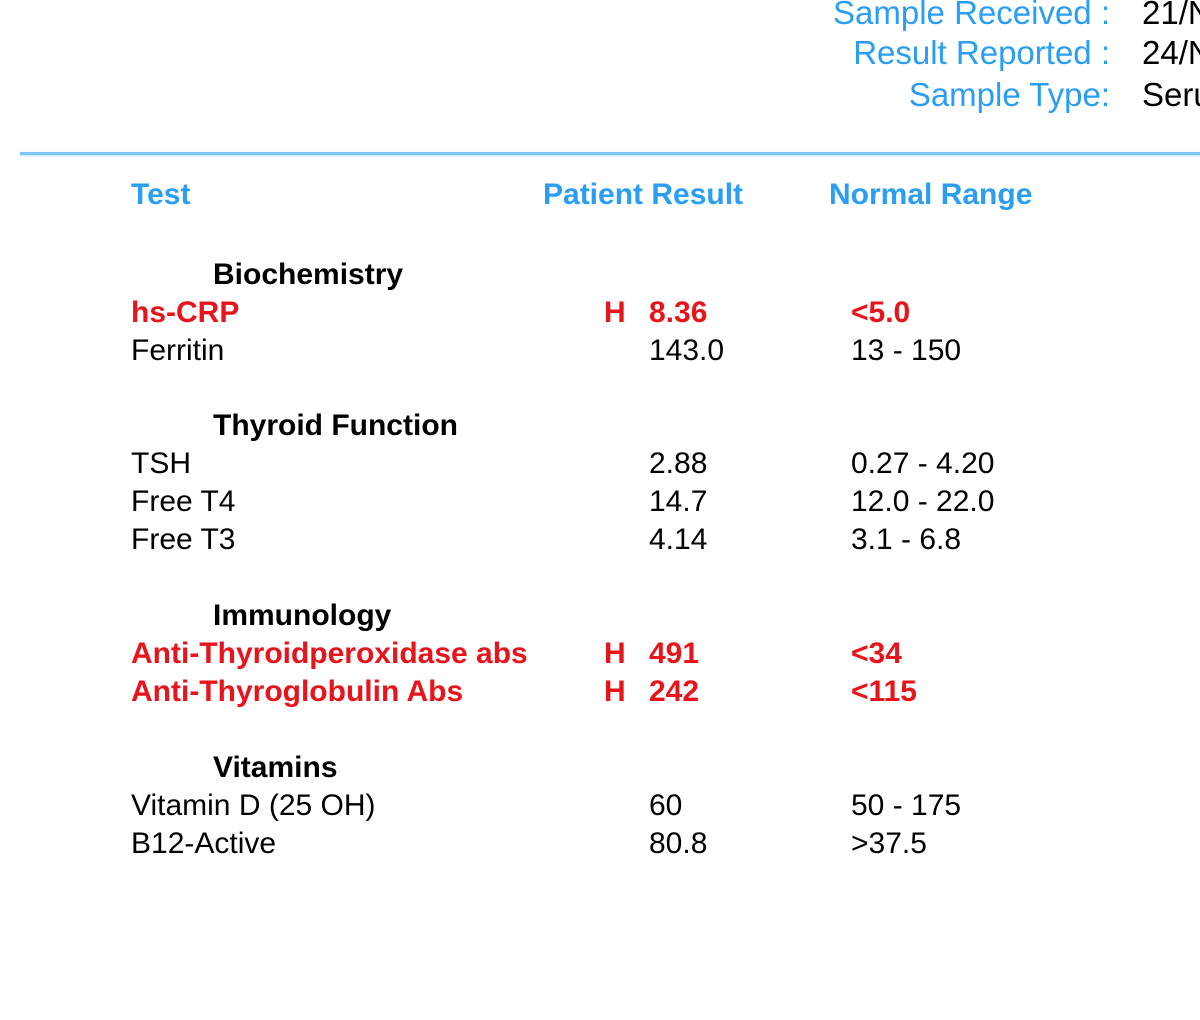 This screenshot has height=1020, width=1200. I want to click on result-row: hs-CRP H 8.36 <5.0, so click(600, 315).